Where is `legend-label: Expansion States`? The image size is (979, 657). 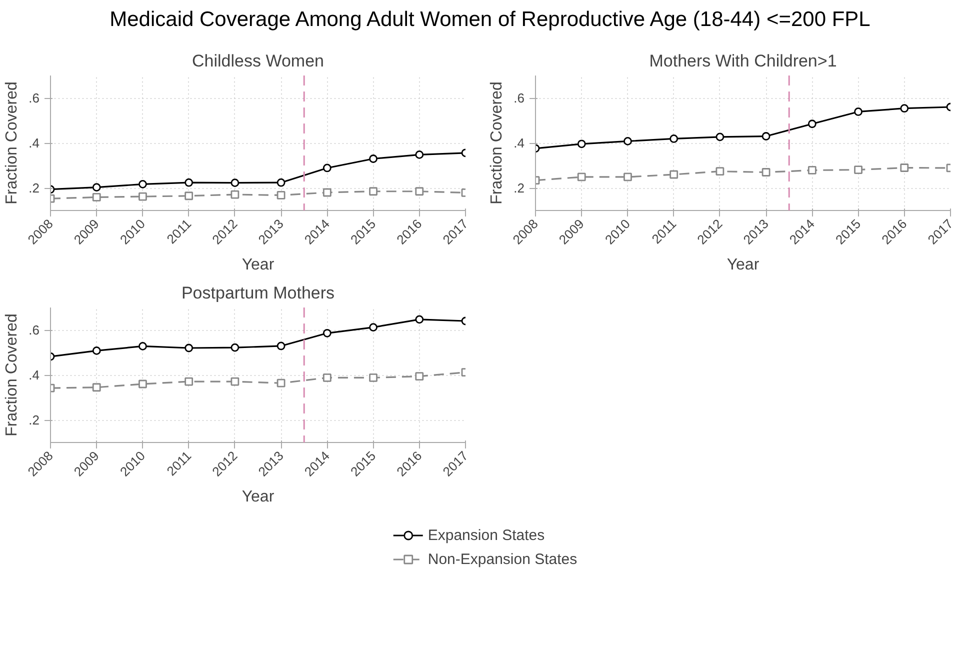
legend-label: Expansion States is located at coordinates (486, 535).